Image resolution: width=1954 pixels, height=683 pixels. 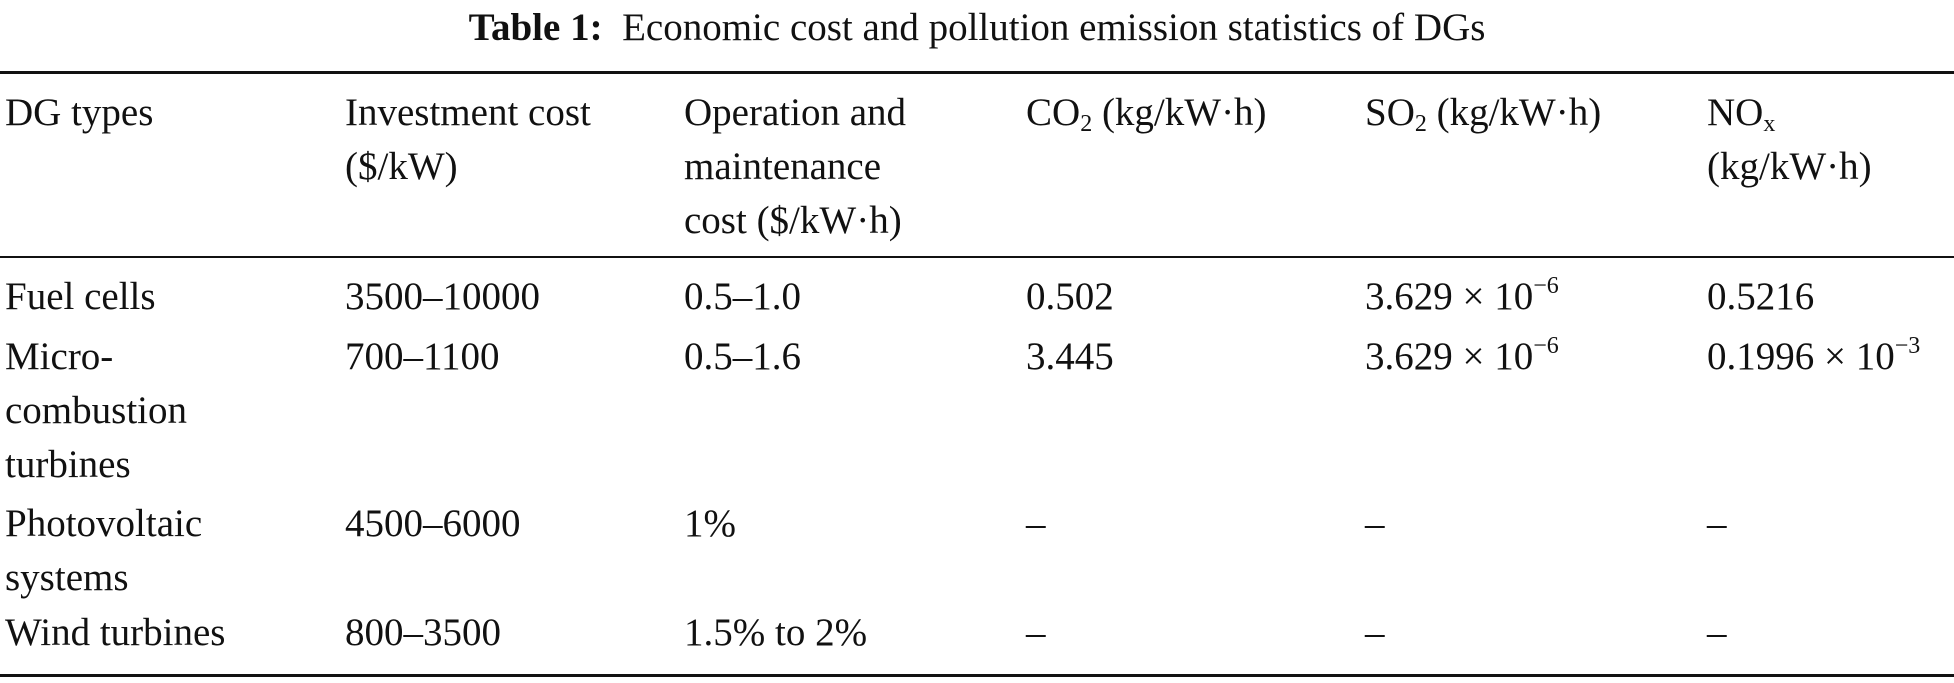 I want to click on cell-investment: 700–1100, so click(x=422, y=356).